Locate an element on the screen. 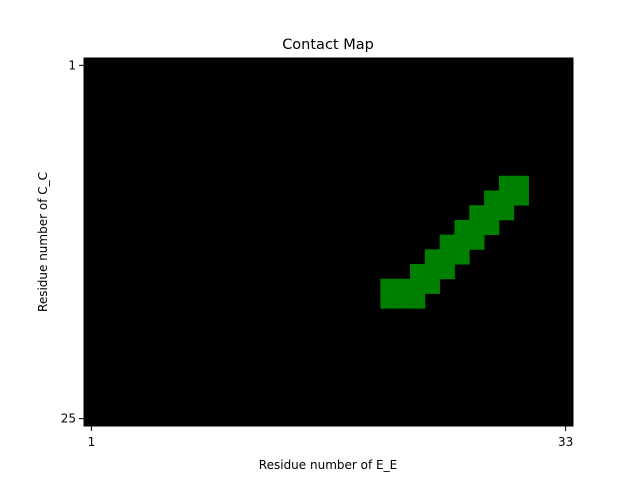  y-tick-label: 25 is located at coordinates (68, 419).